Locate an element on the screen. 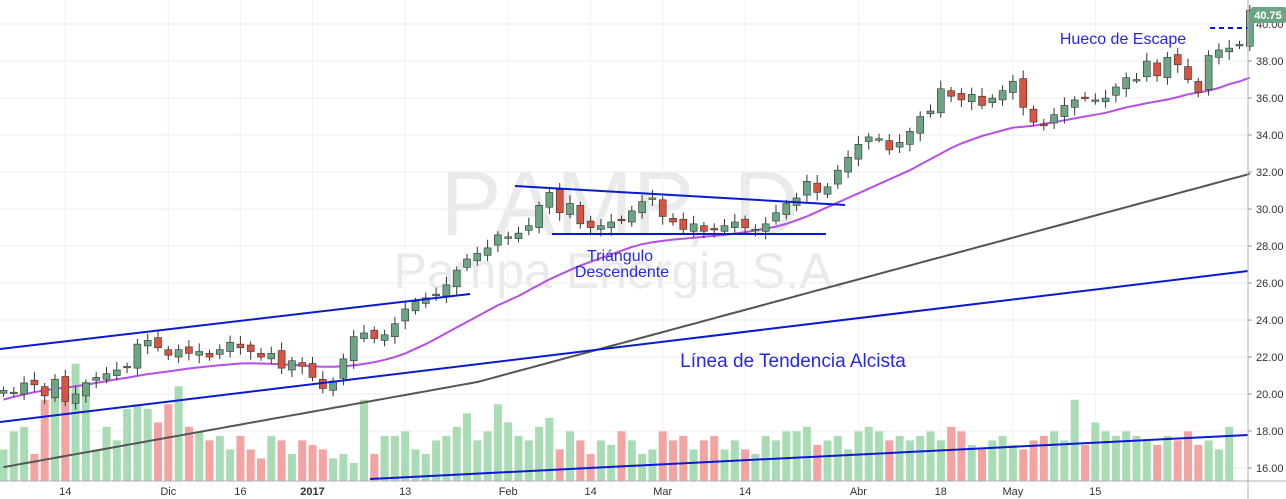  price-tick-label: 20.00 is located at coordinates (1270, 395).